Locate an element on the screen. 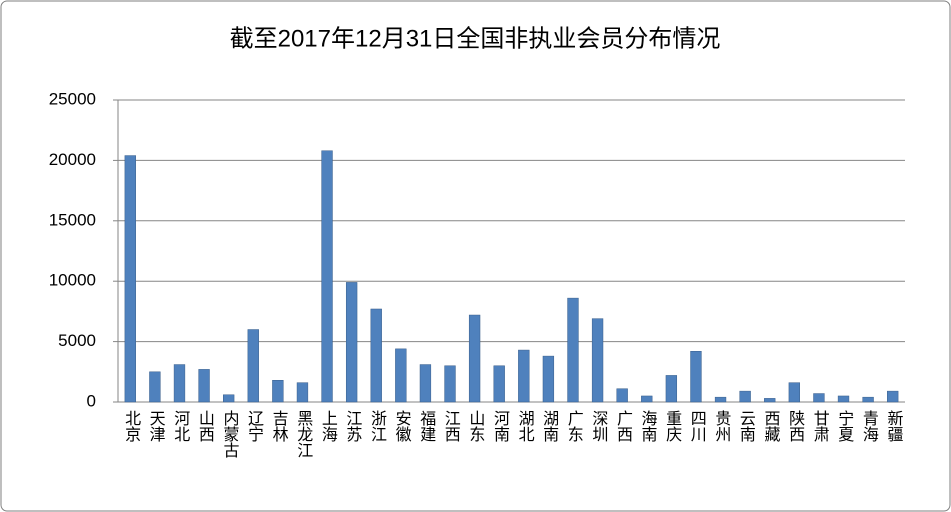  x-tick-label: 江西 is located at coordinates (451, 426).